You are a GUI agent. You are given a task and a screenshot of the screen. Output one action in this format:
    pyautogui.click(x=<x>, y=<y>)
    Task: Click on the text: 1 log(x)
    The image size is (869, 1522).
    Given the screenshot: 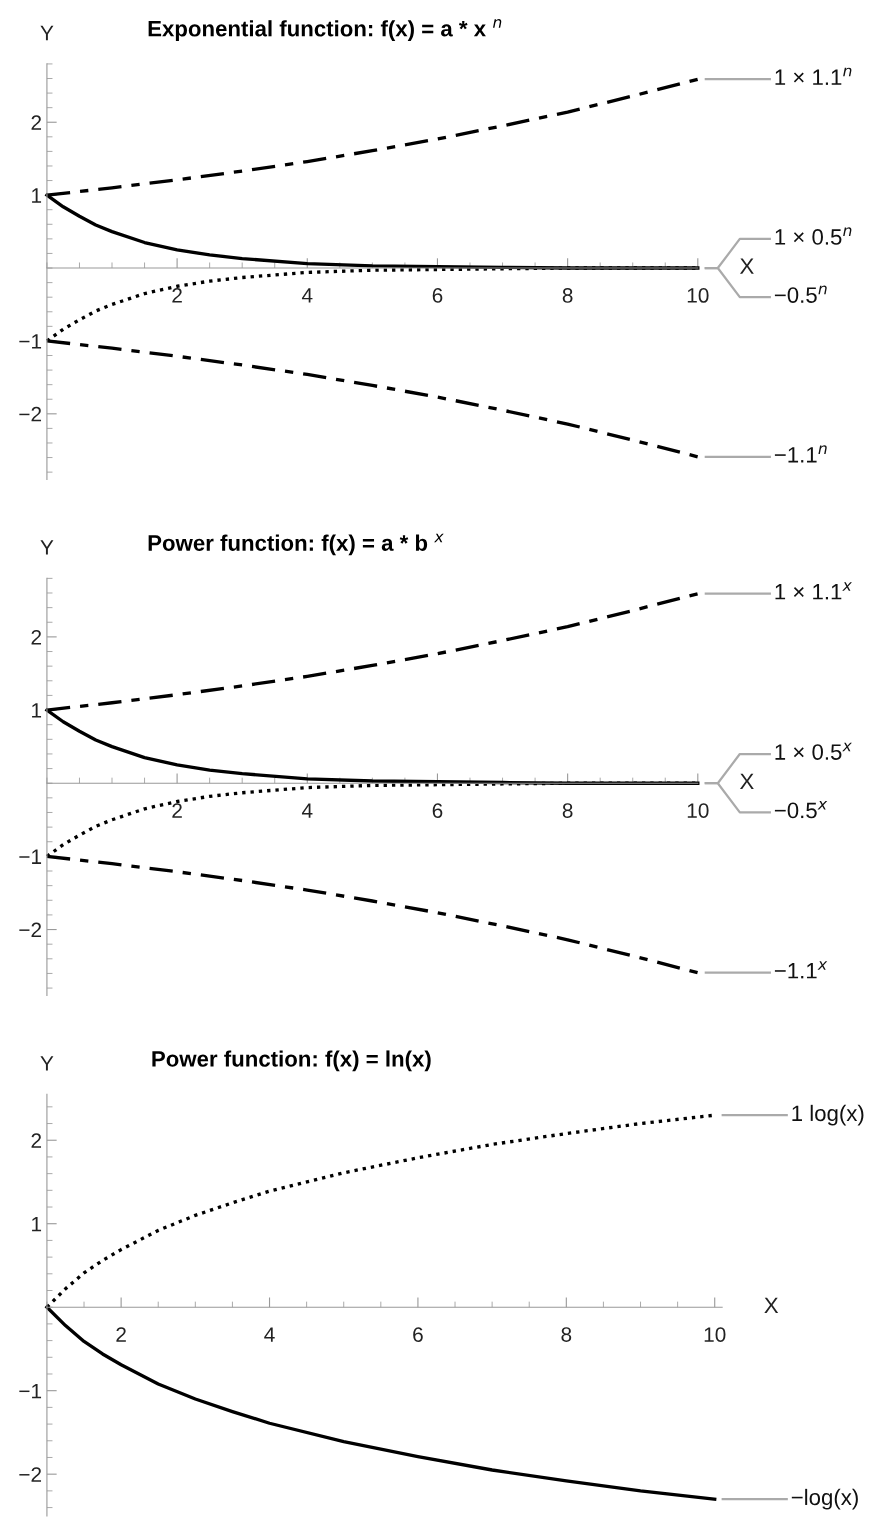 What is the action you would take?
    pyautogui.click(x=828, y=1115)
    